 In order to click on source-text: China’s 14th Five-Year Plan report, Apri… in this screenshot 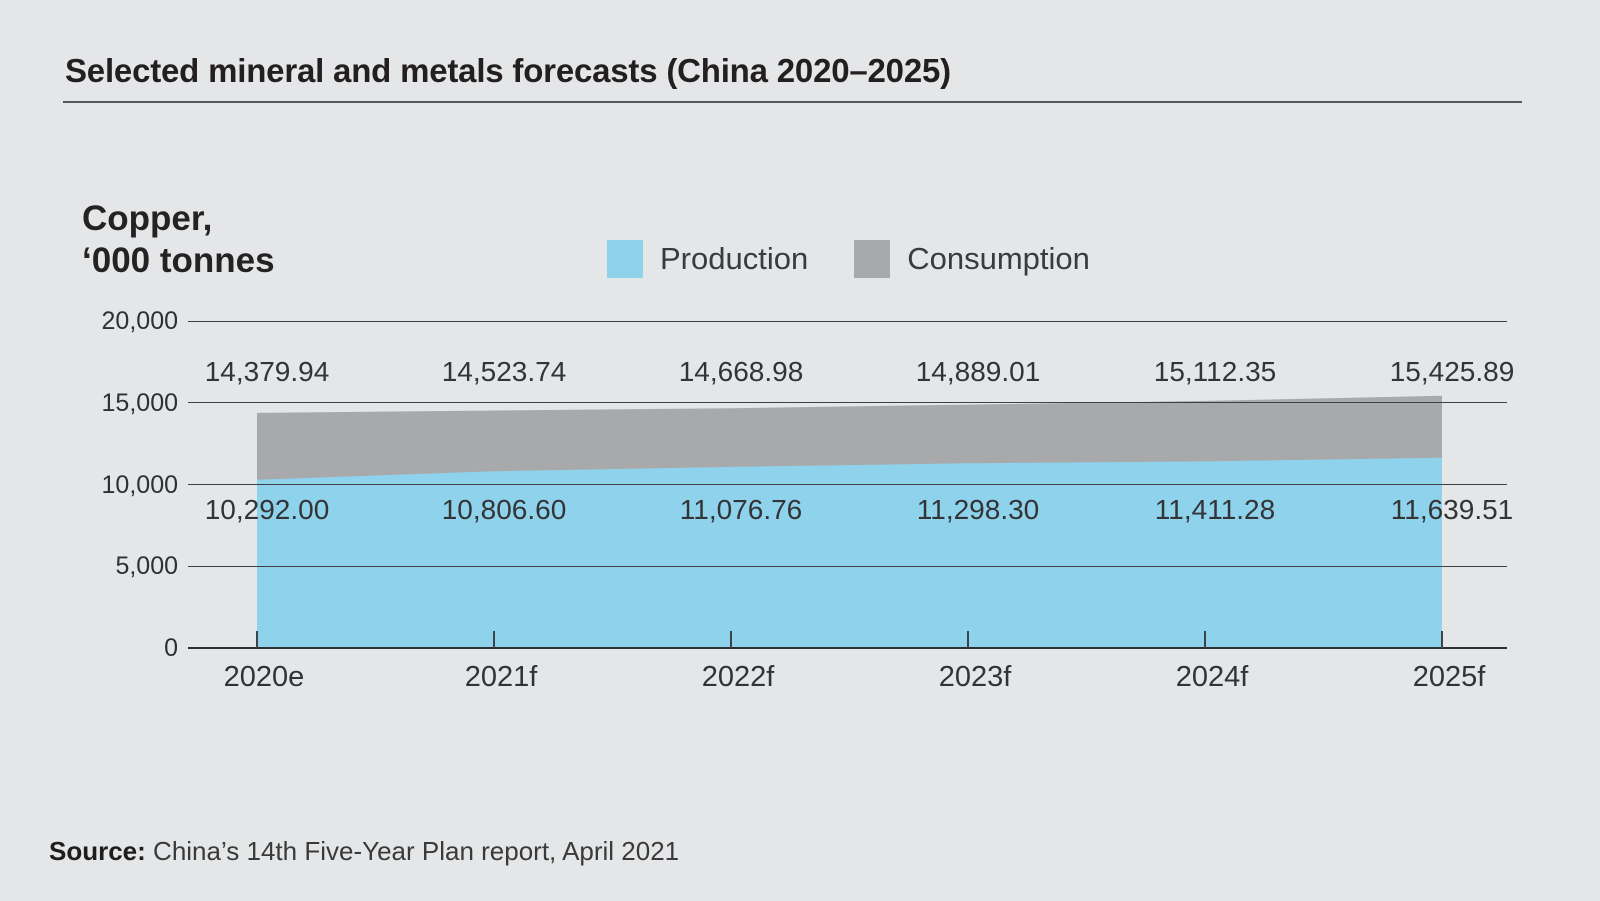, I will do `click(416, 851)`.